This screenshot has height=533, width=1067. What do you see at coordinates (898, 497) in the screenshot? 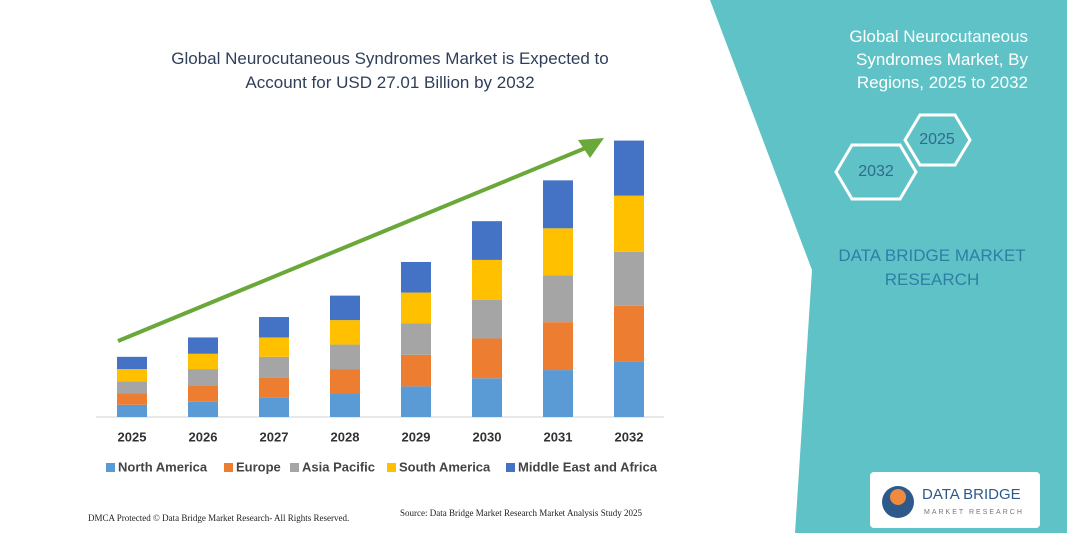
I see `logo-icon` at bounding box center [898, 497].